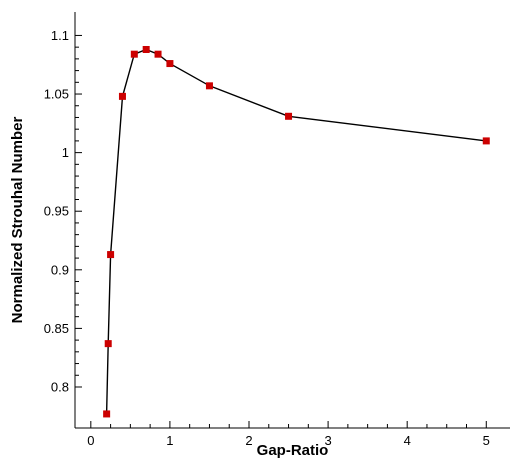 The width and height of the screenshot is (521, 461). I want to click on x-axis-title: Gap-Ratio, so click(293, 450).